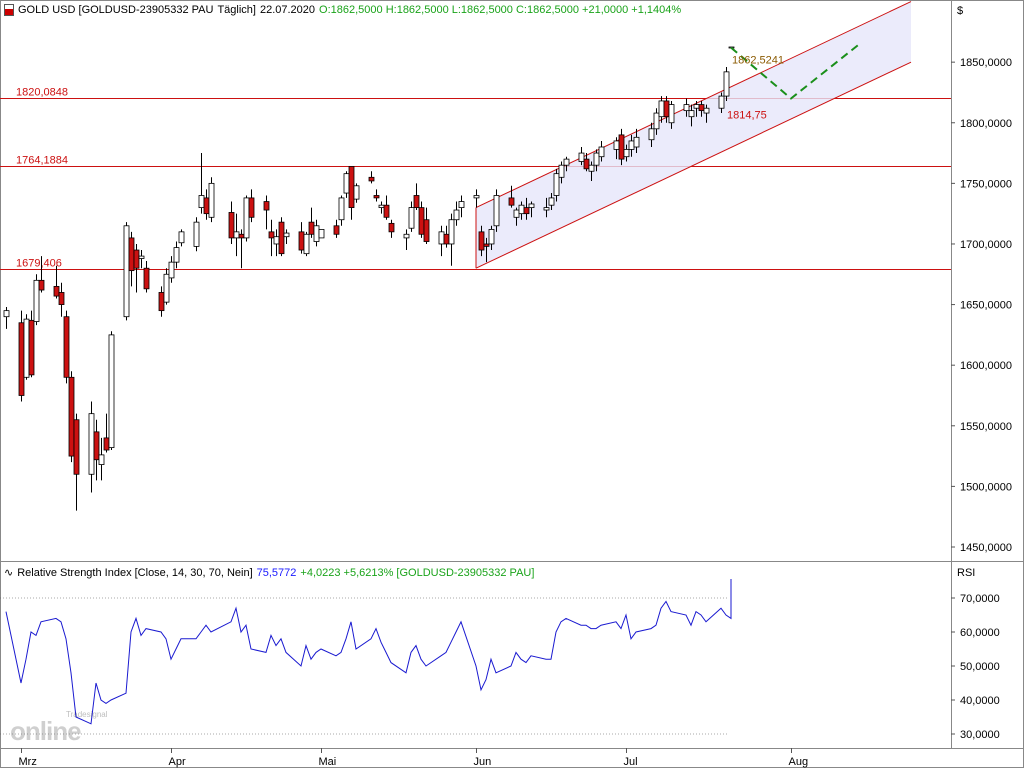 The width and height of the screenshot is (1024, 768). What do you see at coordinates (980, 667) in the screenshot?
I see `rsi-tick-label: 50,0000` at bounding box center [980, 667].